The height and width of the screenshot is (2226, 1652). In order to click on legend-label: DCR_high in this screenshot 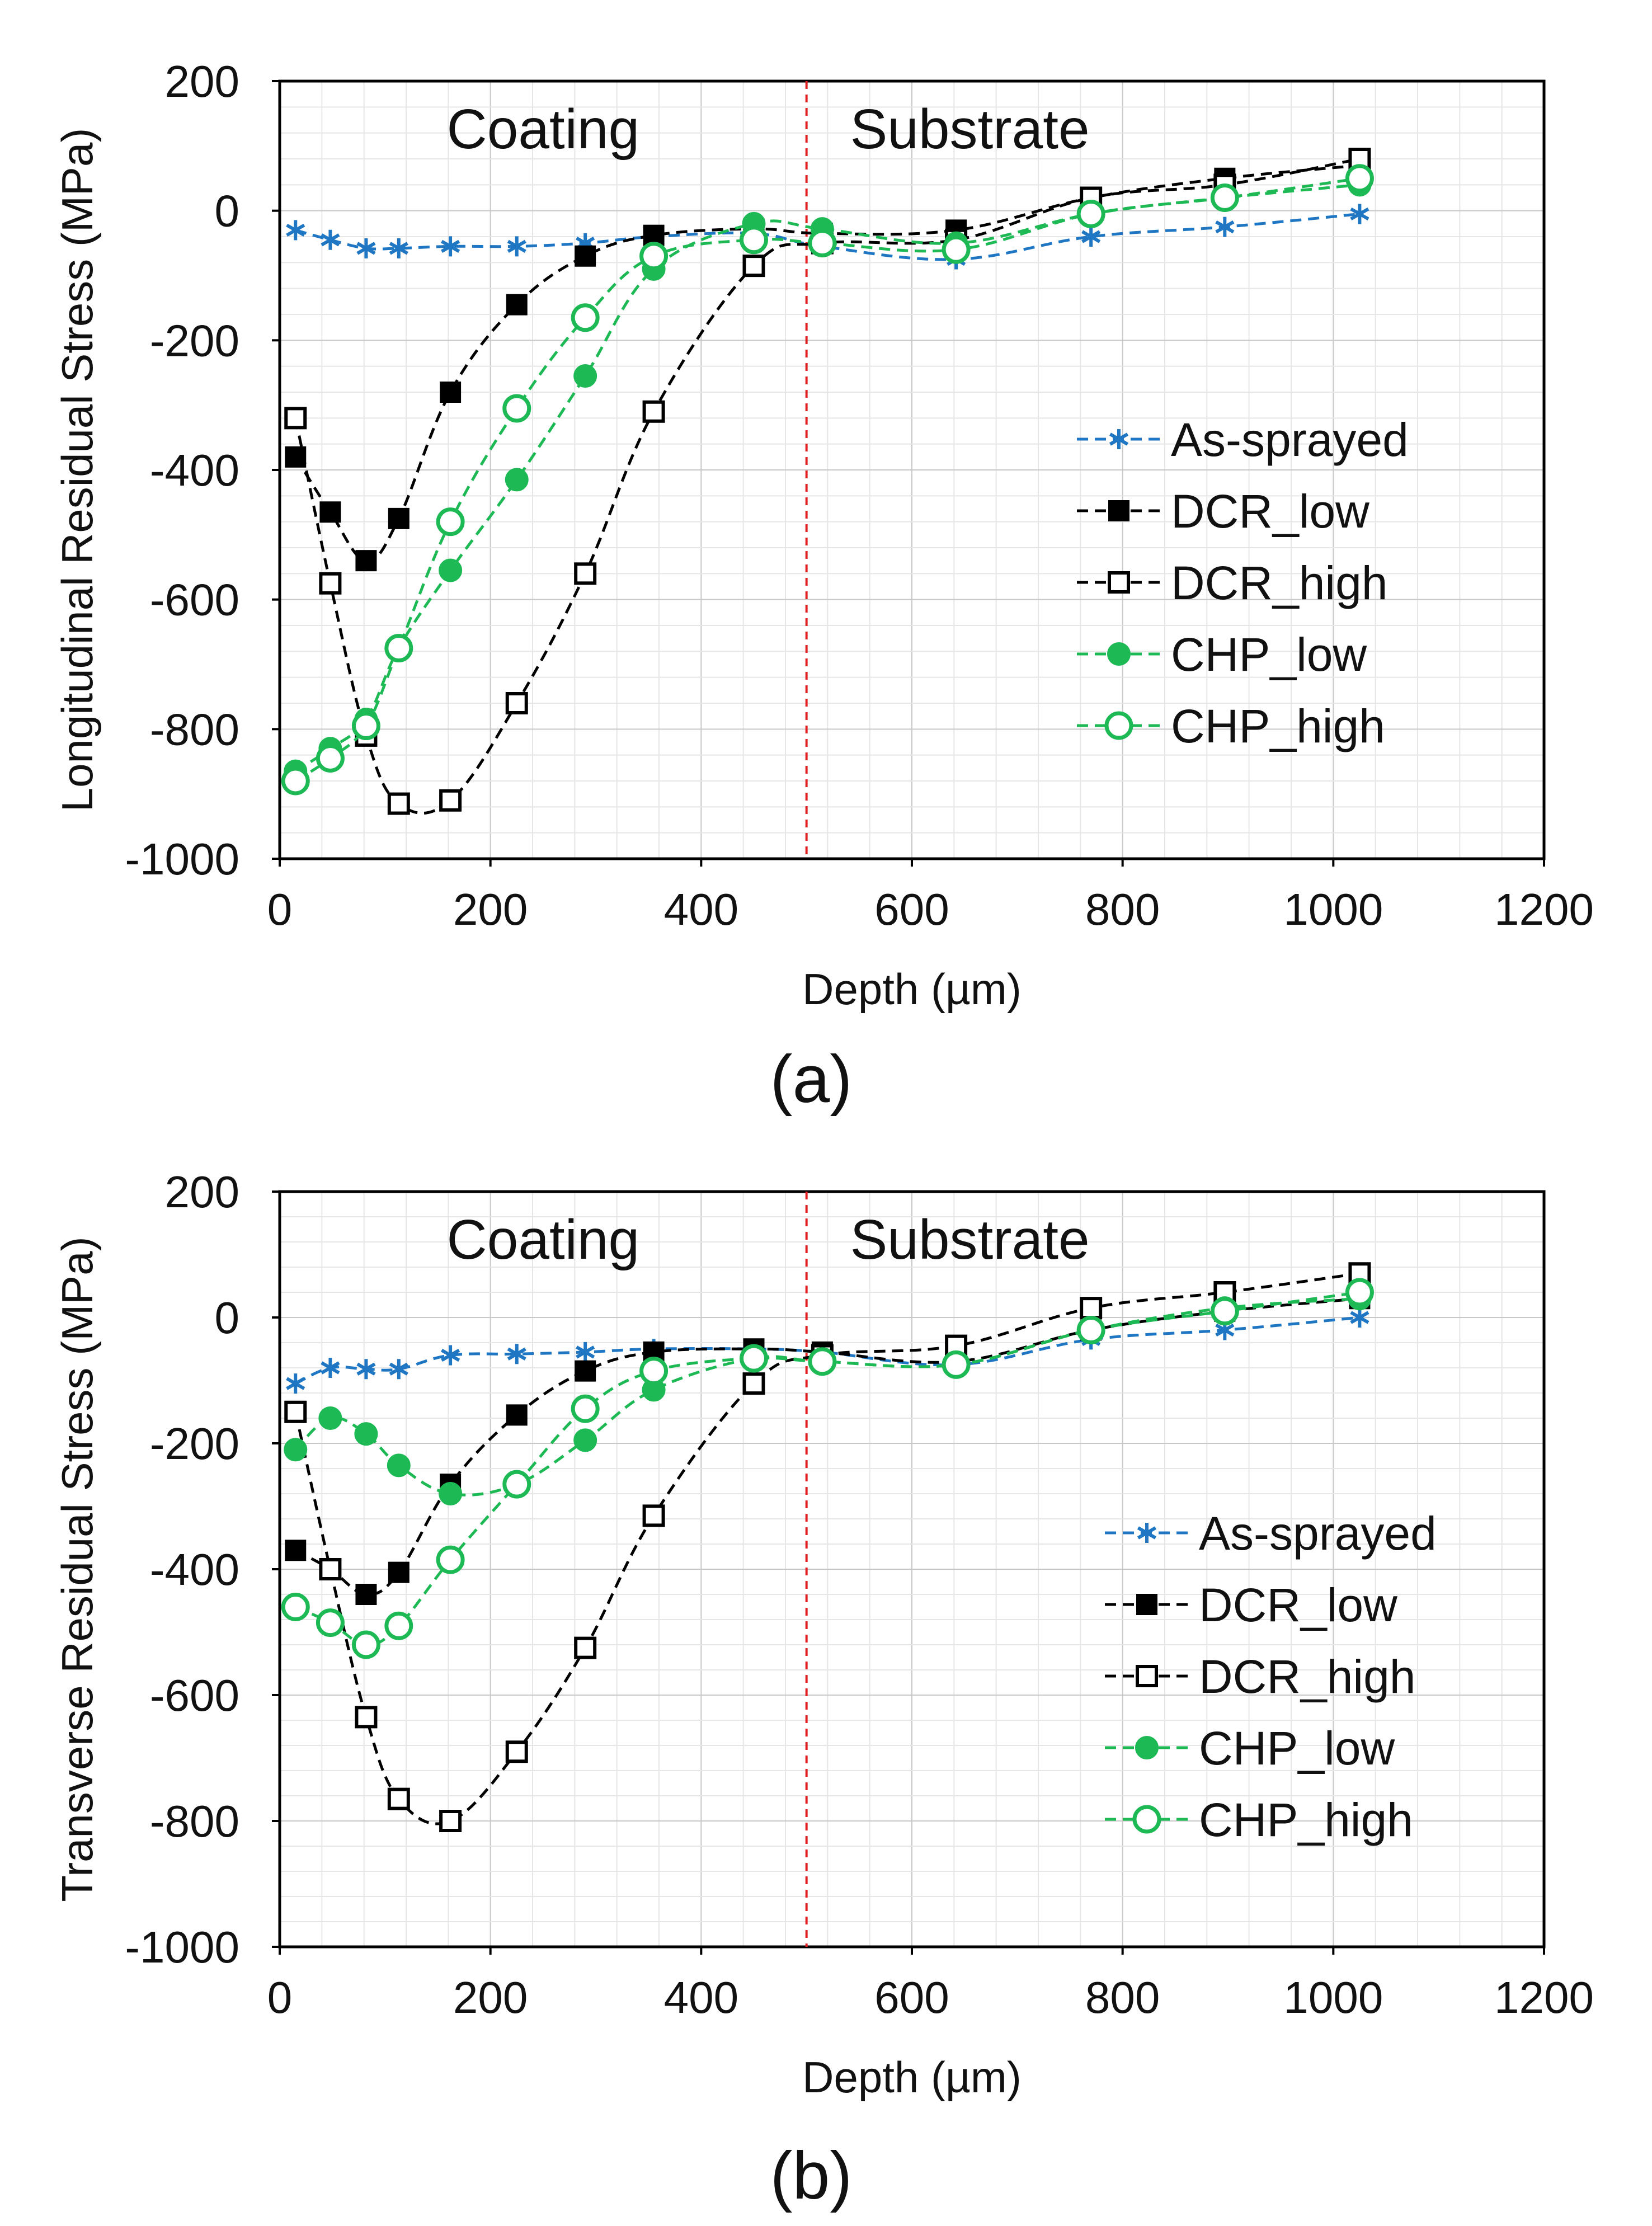, I will do `click(1280, 583)`.